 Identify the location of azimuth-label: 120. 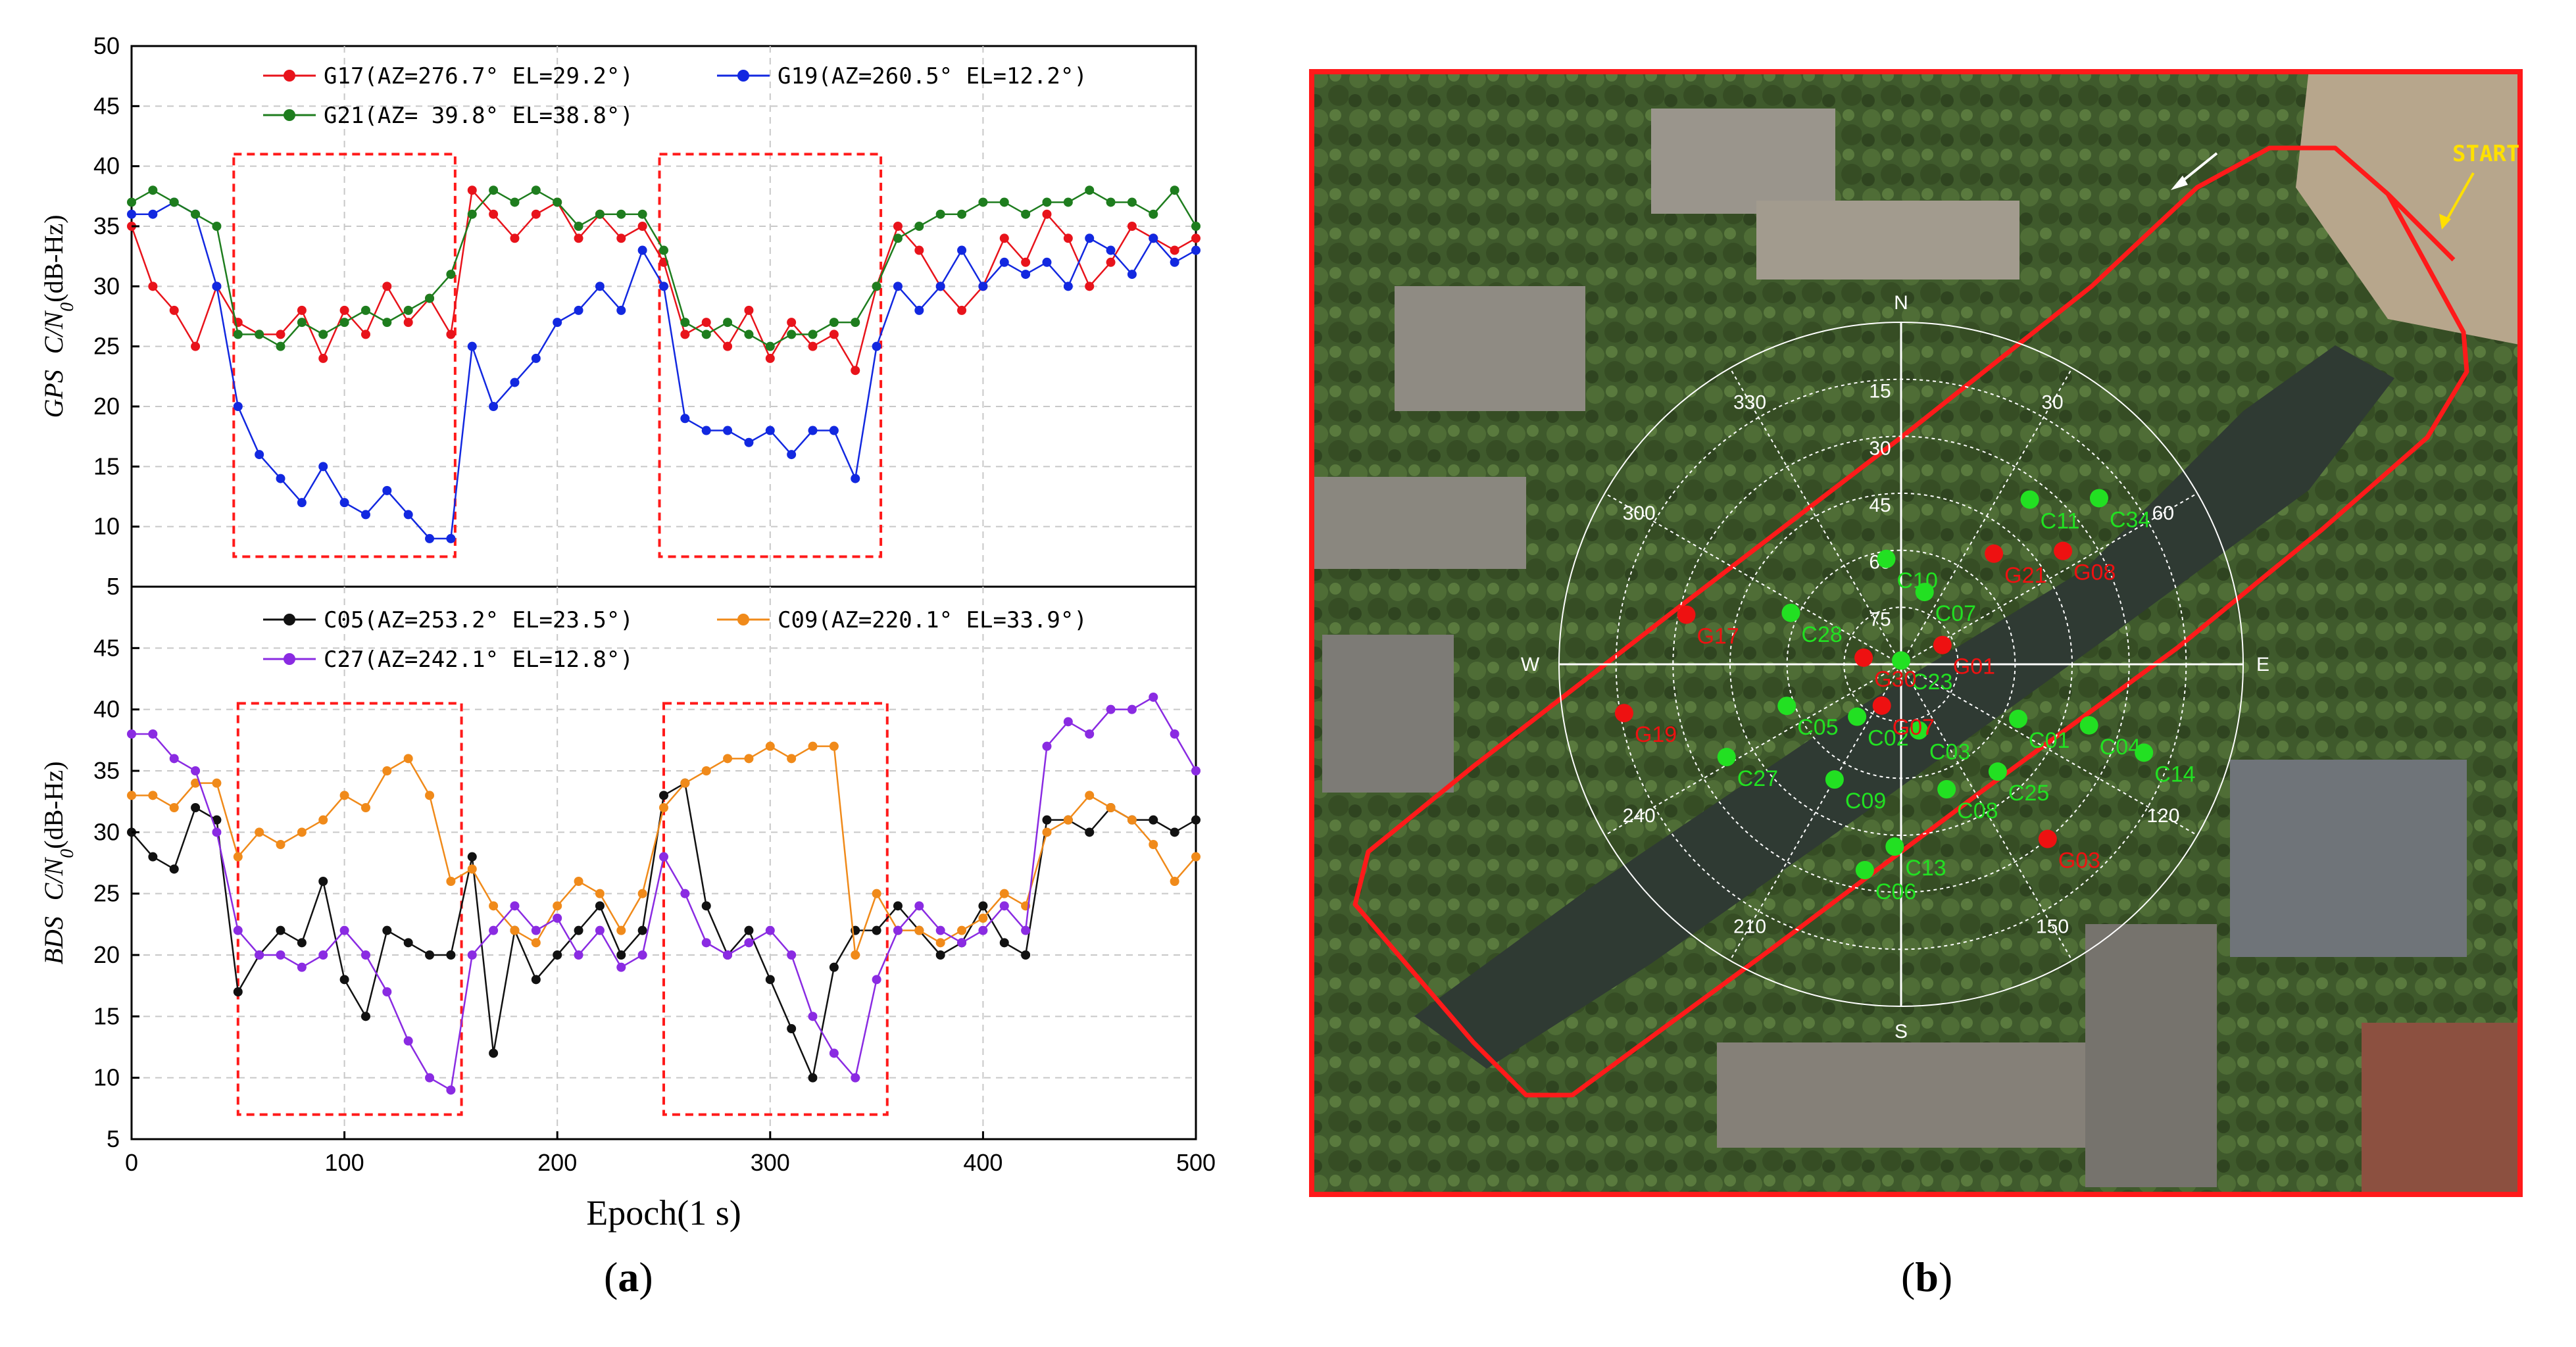
(2162, 816).